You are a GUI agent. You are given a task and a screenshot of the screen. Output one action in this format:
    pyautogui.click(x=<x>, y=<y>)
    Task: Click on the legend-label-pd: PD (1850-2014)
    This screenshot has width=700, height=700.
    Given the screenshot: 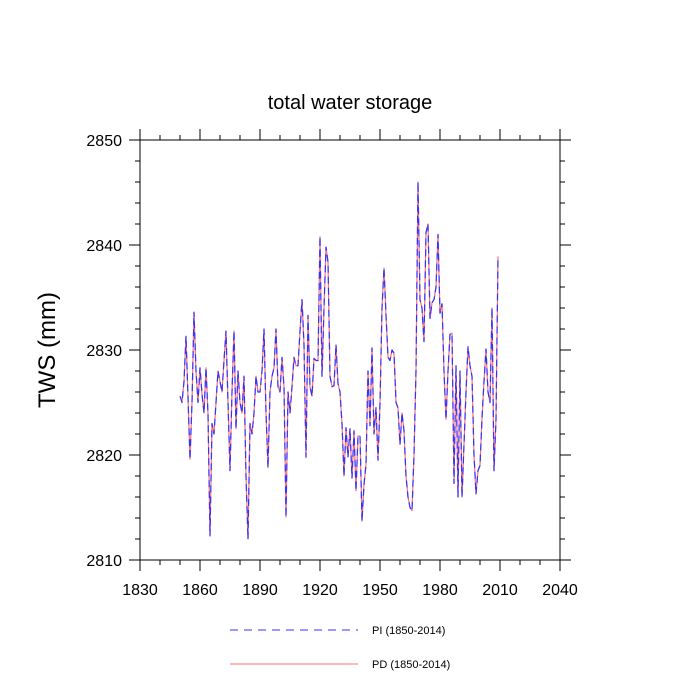 What is the action you would take?
    pyautogui.click(x=411, y=665)
    